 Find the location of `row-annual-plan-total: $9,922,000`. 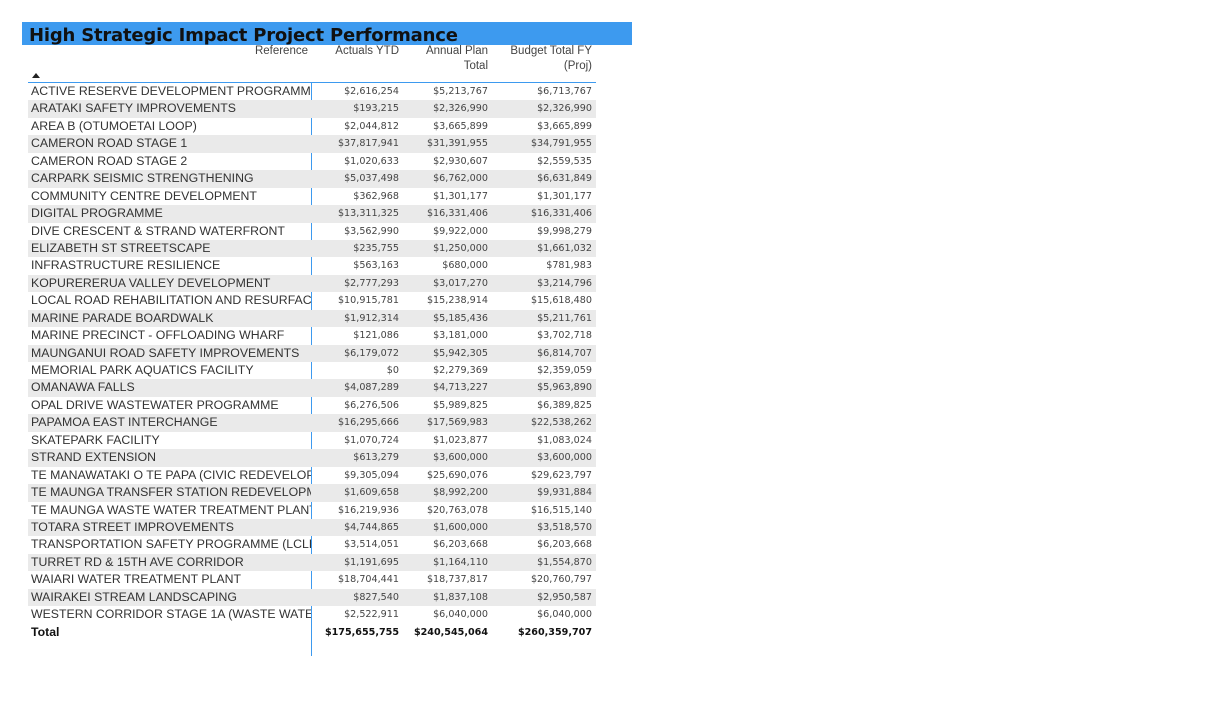

row-annual-plan-total: $9,922,000 is located at coordinates (460, 231).